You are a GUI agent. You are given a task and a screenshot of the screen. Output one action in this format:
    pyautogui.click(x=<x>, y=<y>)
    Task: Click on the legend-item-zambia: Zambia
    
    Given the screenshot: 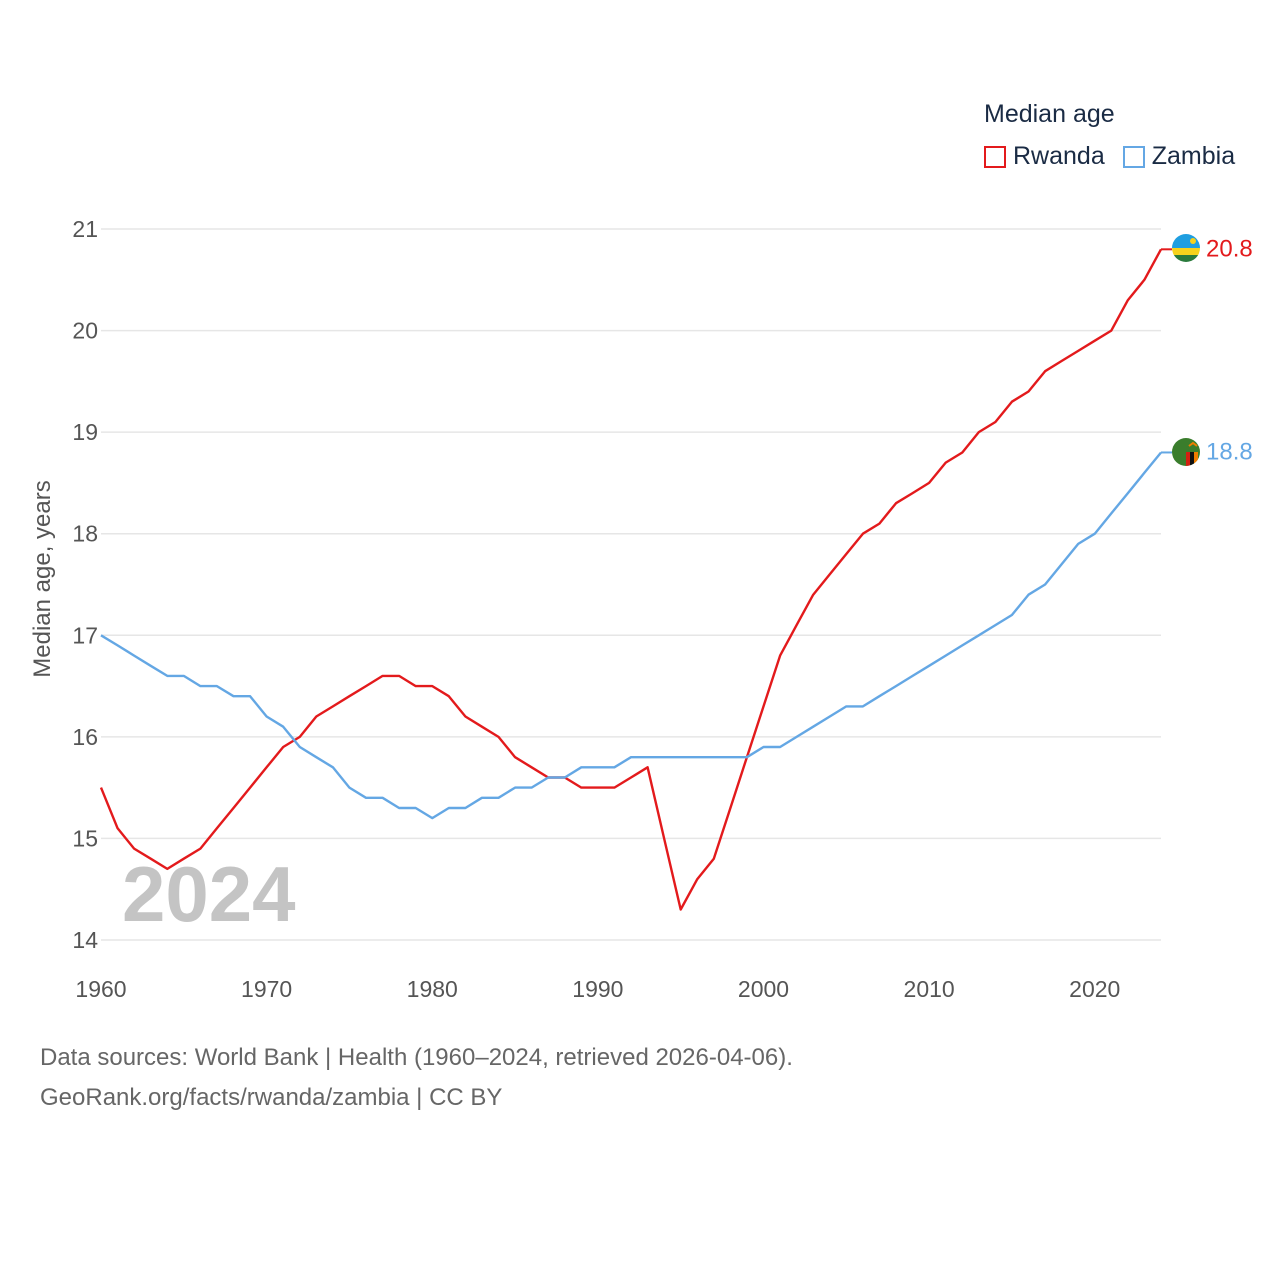 What is the action you would take?
    pyautogui.click(x=1179, y=156)
    